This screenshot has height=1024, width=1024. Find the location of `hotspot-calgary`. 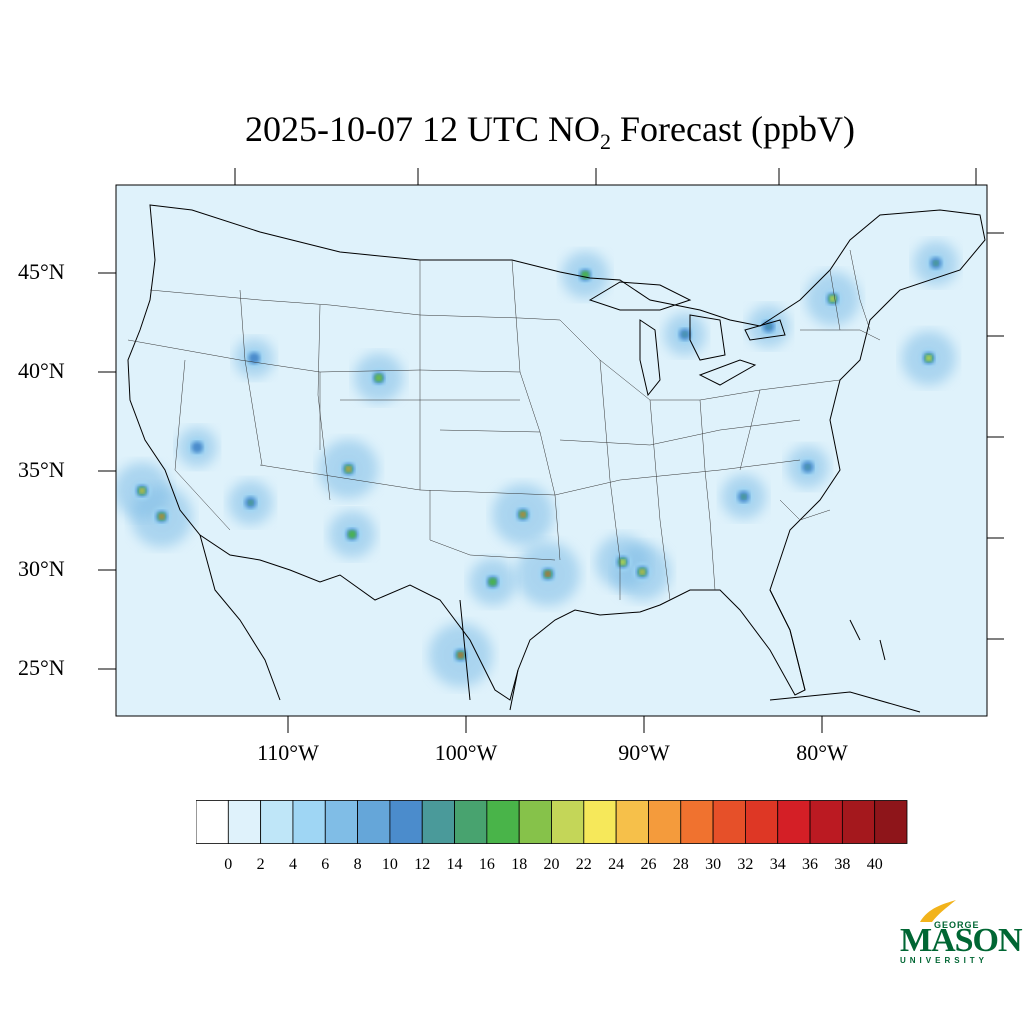

hotspot-calgary is located at coordinates (215, 154).